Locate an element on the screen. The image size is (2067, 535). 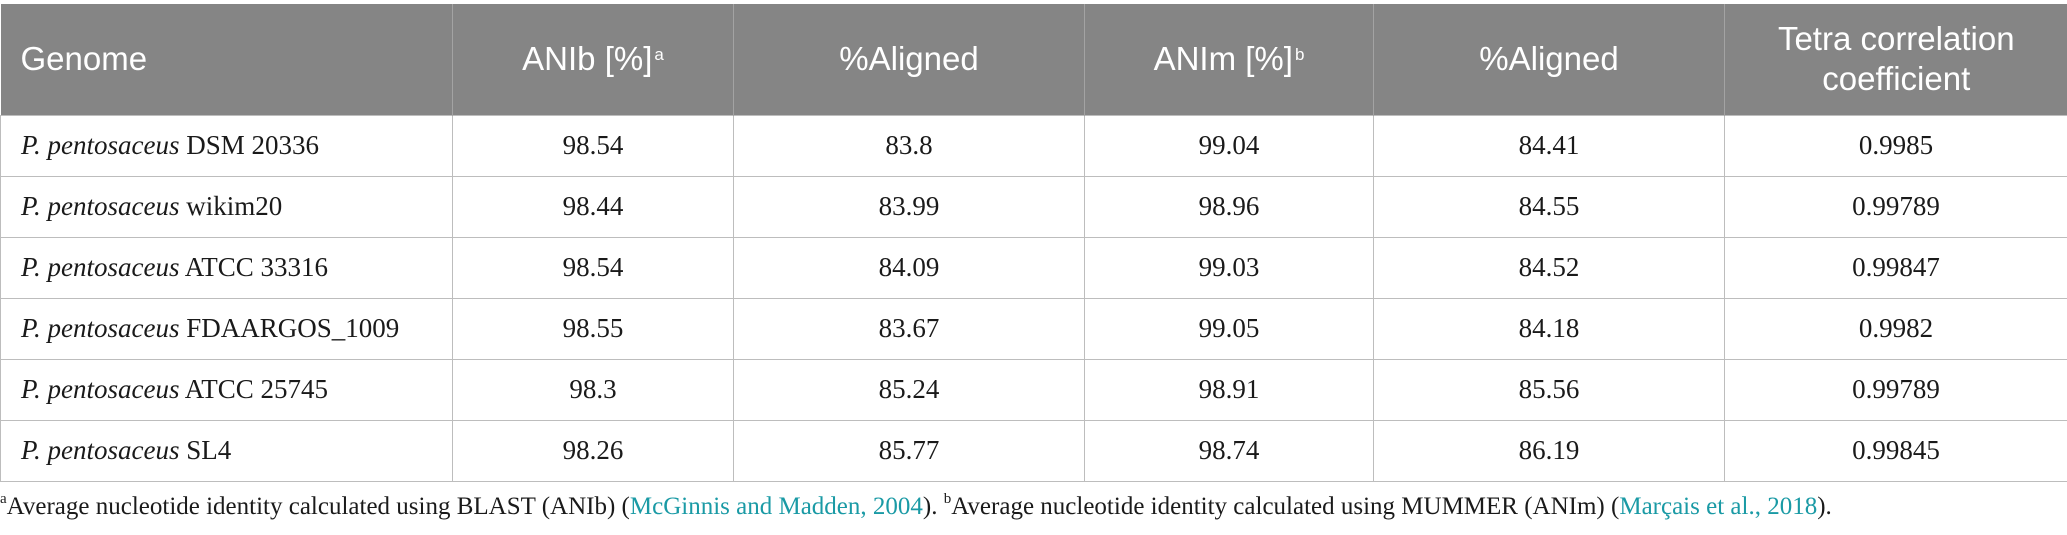
cell-aligned-1: 85.77 is located at coordinates (909, 450).